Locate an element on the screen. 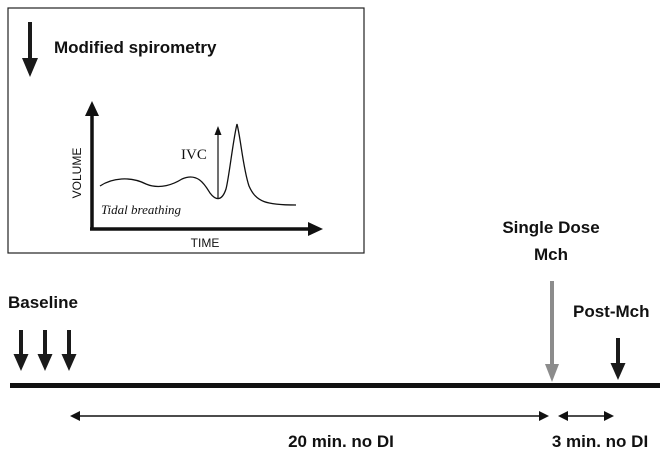  spirometry-trace is located at coordinates (198, 164).